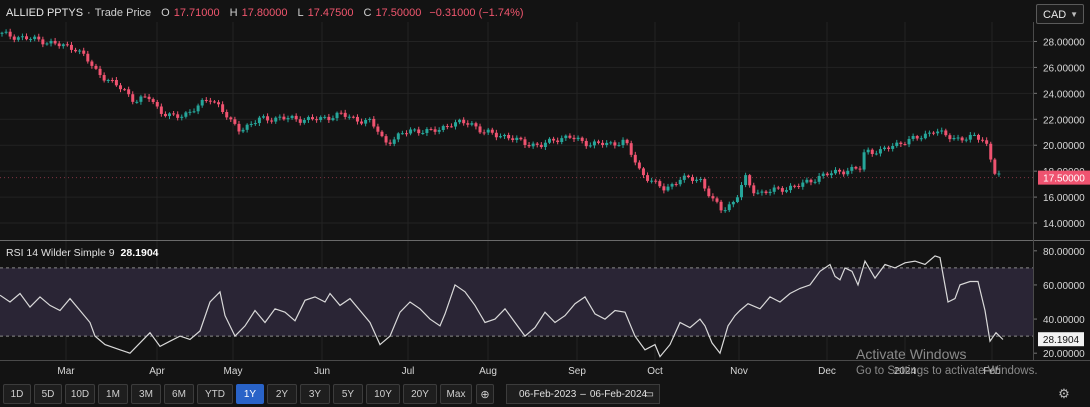 The height and width of the screenshot is (407, 1090). What do you see at coordinates (583, 394) in the screenshot?
I see `date-range-picker: 06-Feb-2023–06-Feb-2024 ▭` at bounding box center [583, 394].